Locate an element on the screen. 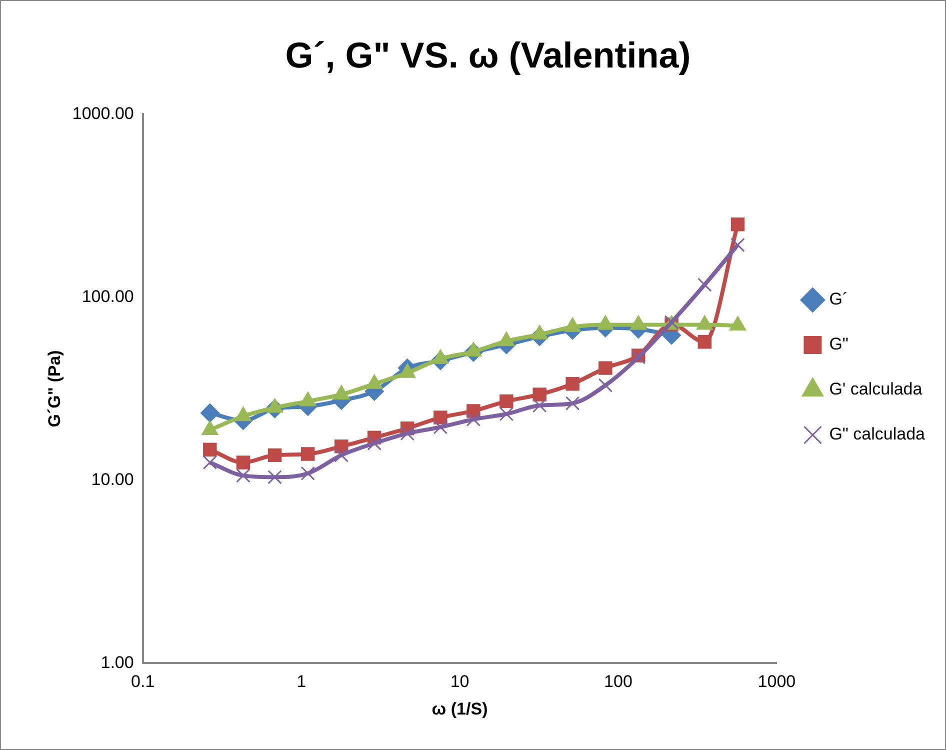  legend-label: G´ is located at coordinates (838, 299).